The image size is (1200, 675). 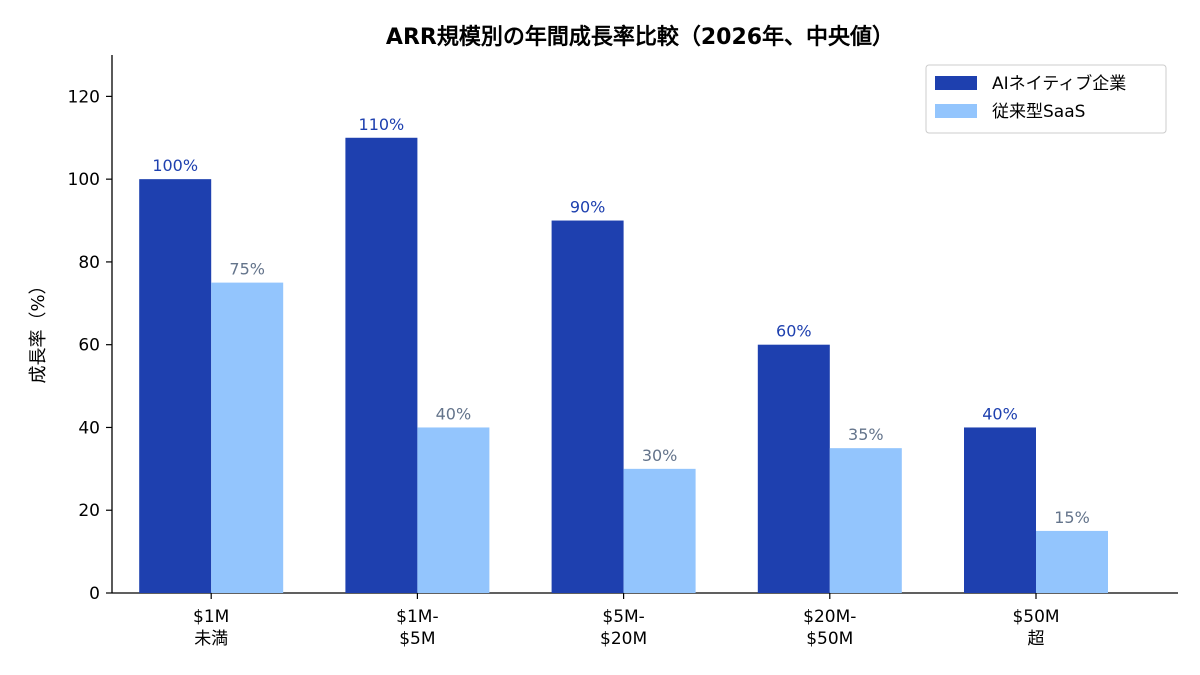 I want to click on data-label: 15%, so click(x=1072, y=517).